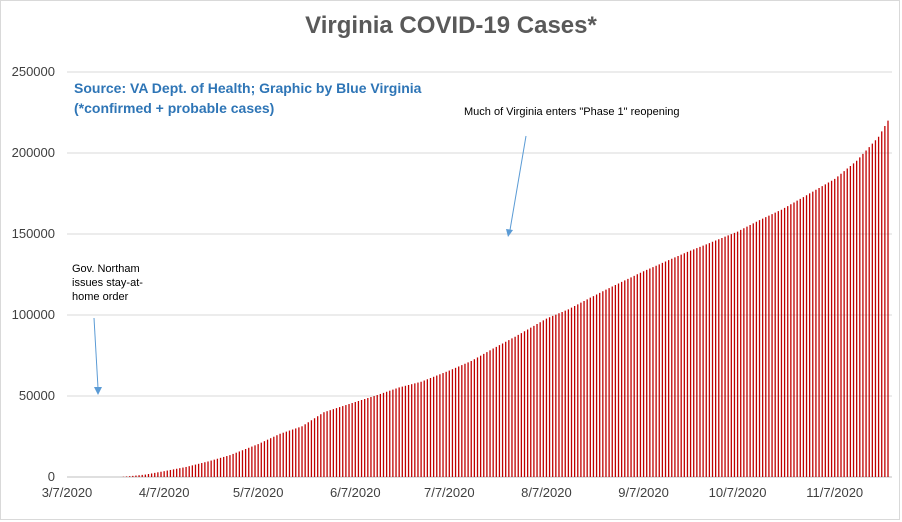 This screenshot has width=902, height=522. What do you see at coordinates (451, 25) in the screenshot?
I see `chart-title: Virginia COVID-19 Cases*` at bounding box center [451, 25].